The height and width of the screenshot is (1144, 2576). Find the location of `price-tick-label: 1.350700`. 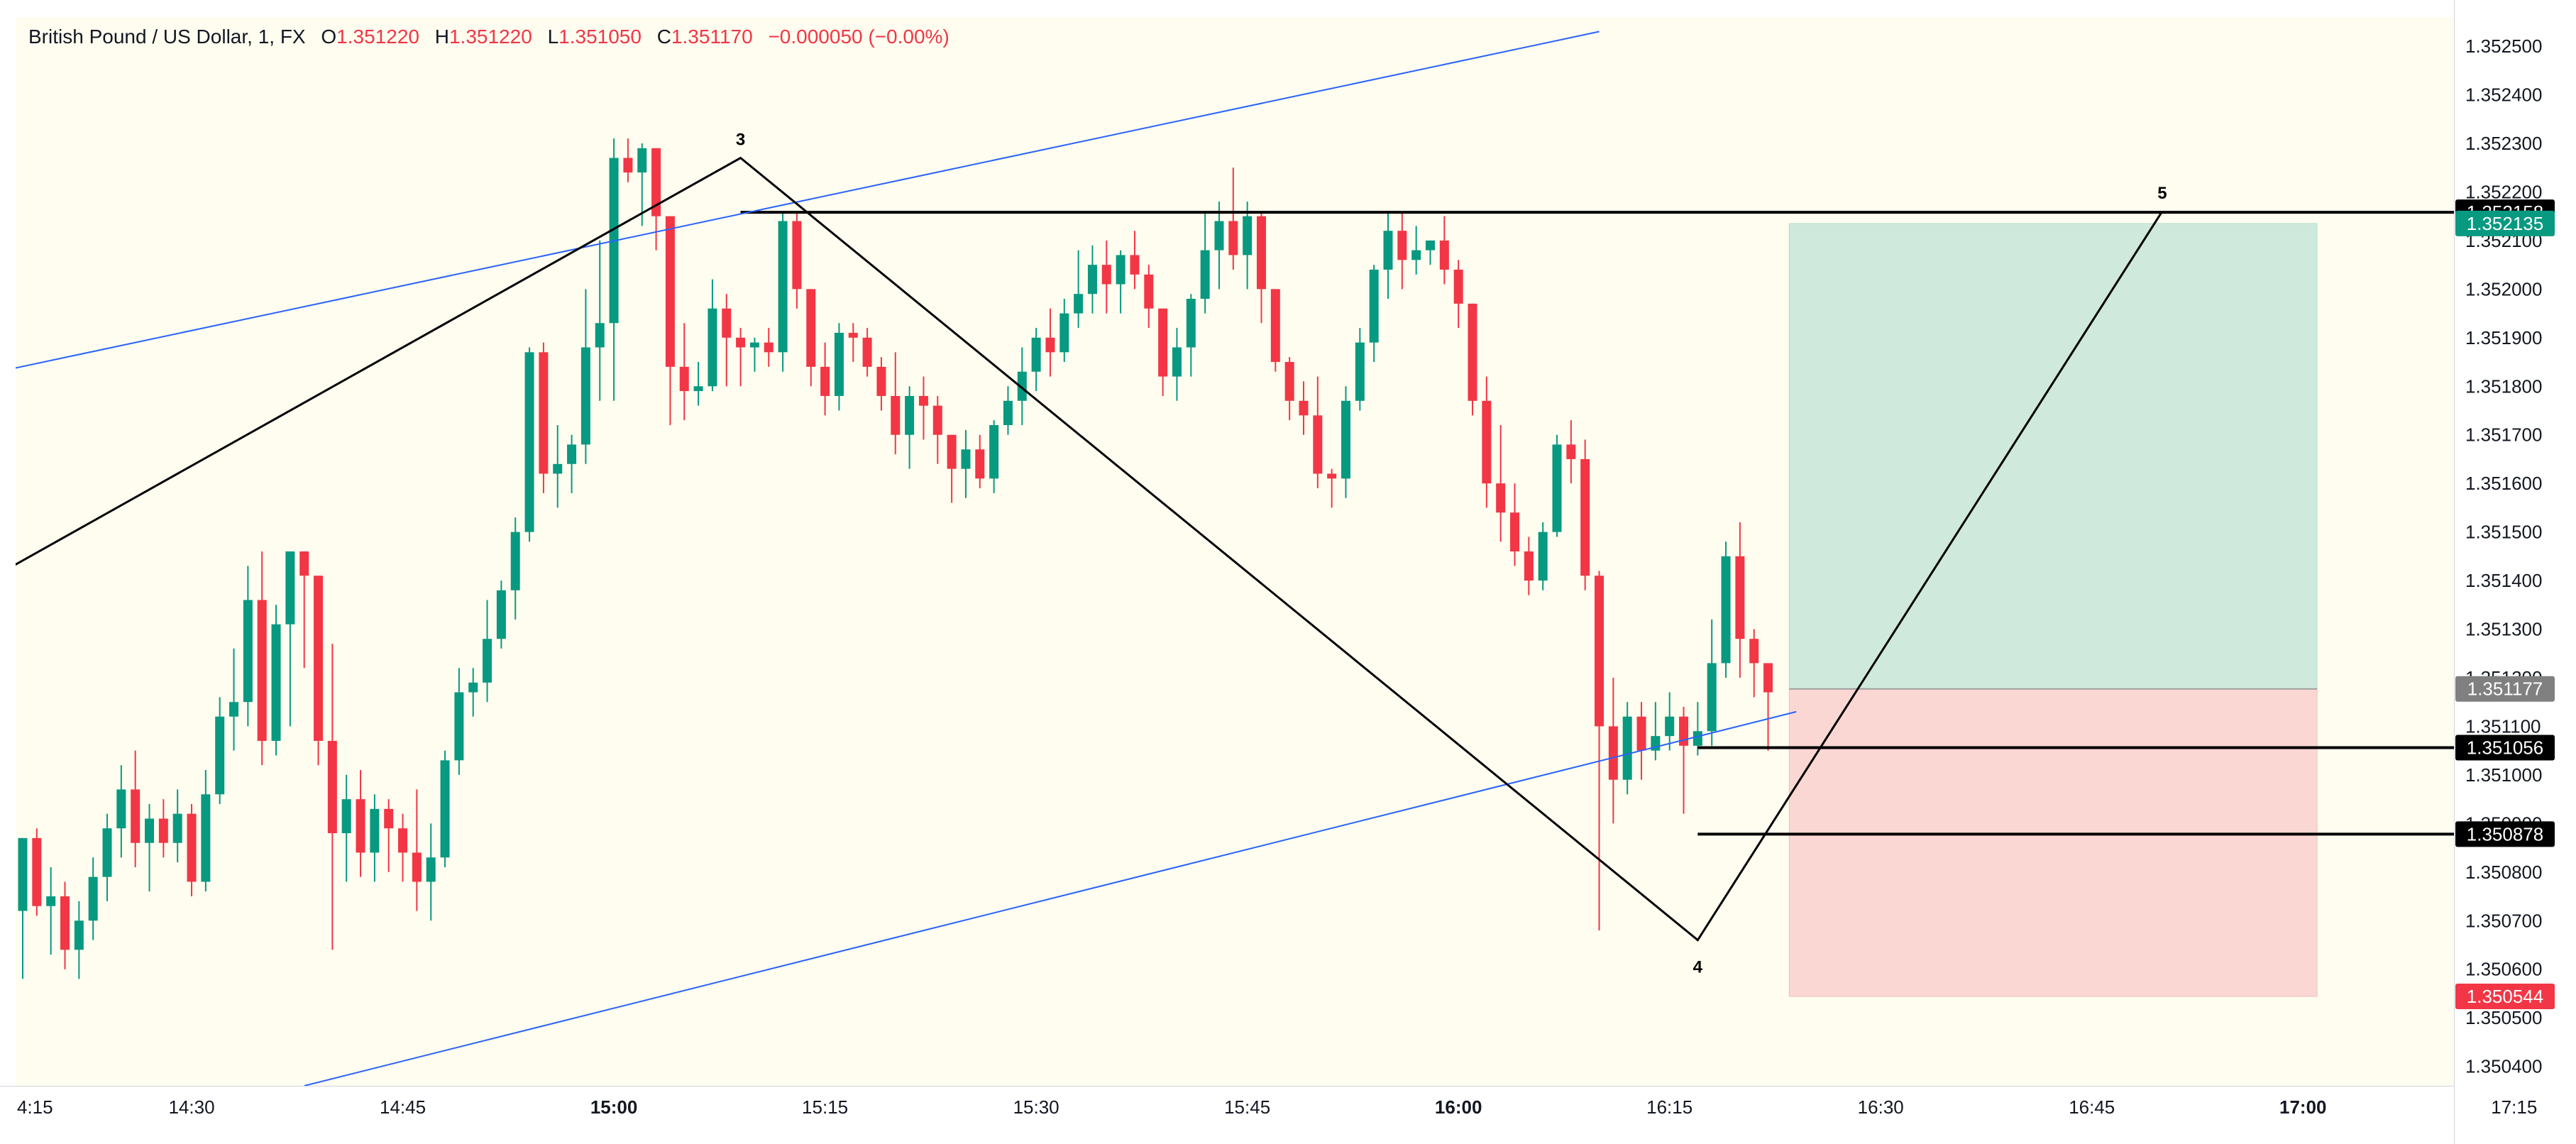

price-tick-label: 1.350700 is located at coordinates (2503, 921).